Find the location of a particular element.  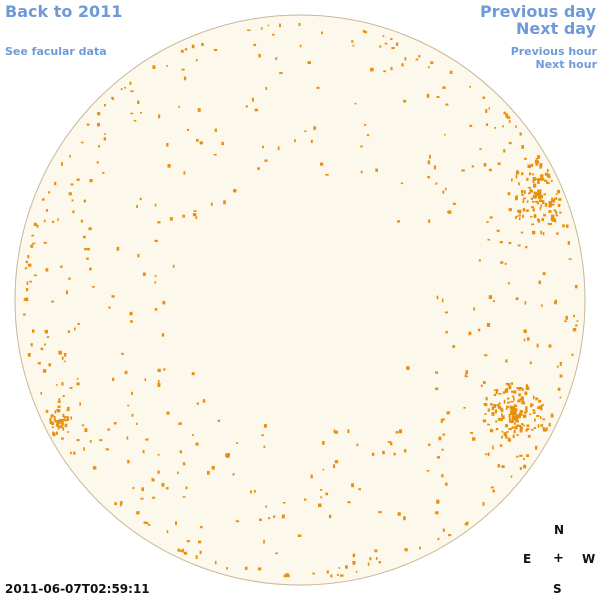

previous-day-link: Previous day is located at coordinates (537, 11).